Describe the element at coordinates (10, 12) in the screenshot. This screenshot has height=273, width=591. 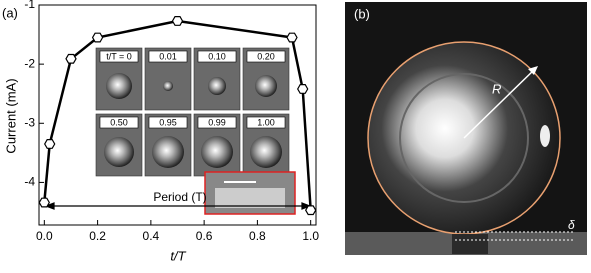
I see `panel-label: (a)` at that location.